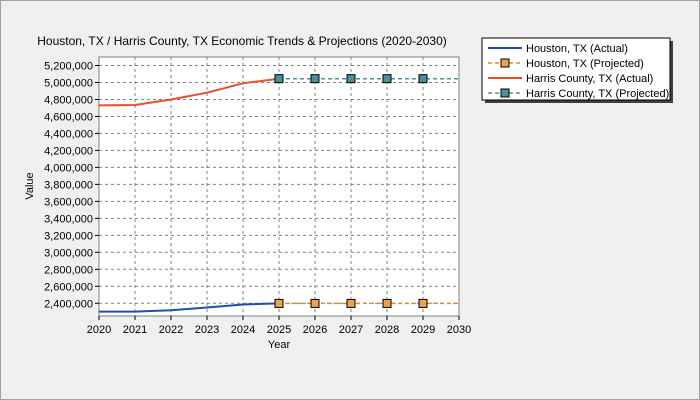 The image size is (700, 400). What do you see at coordinates (68, 304) in the screenshot?
I see `y-tick-label: 2,400,000` at bounding box center [68, 304].